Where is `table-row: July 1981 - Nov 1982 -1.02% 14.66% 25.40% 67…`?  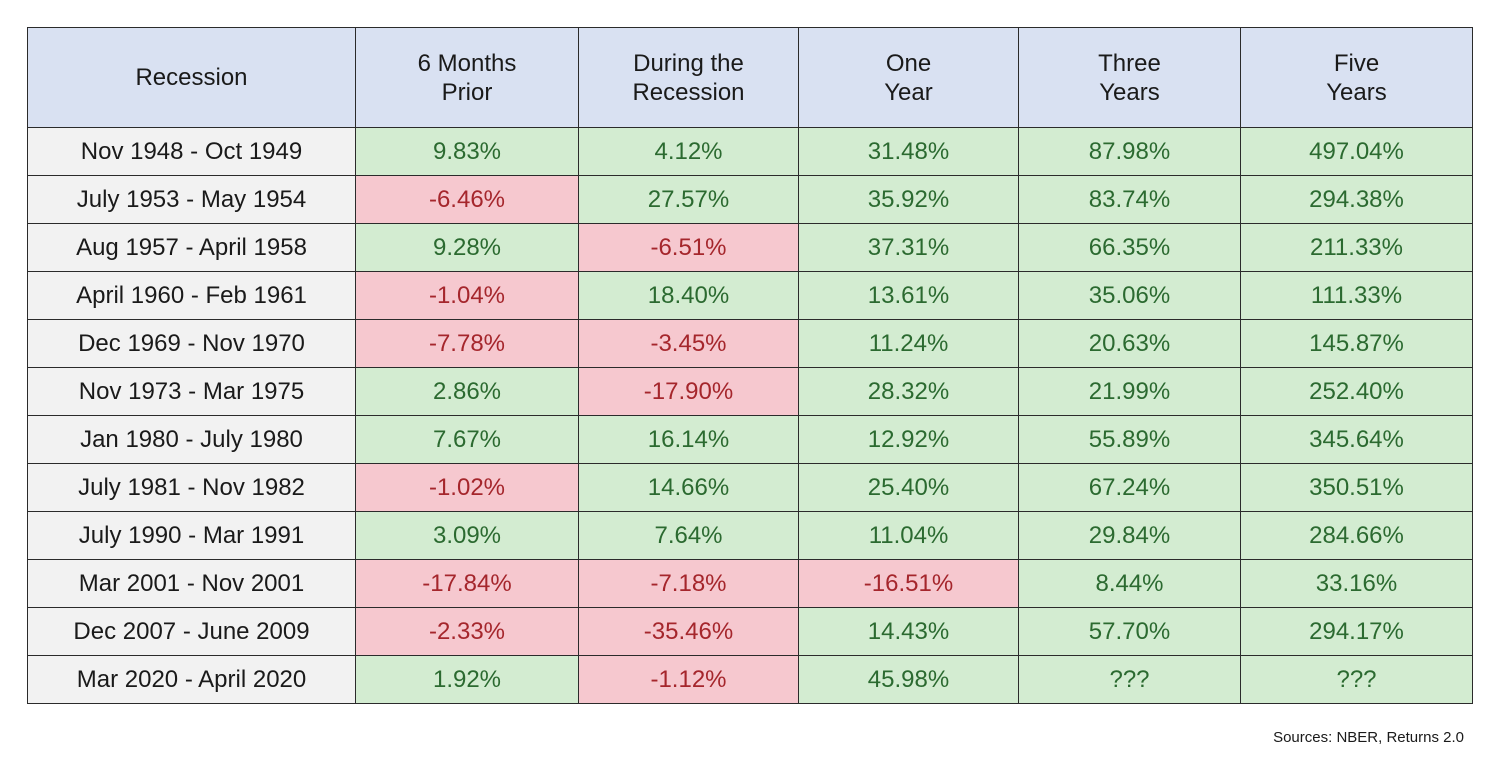 table-row: July 1981 - Nov 1982 -1.02% 14.66% 25.40% 67… is located at coordinates (750, 487).